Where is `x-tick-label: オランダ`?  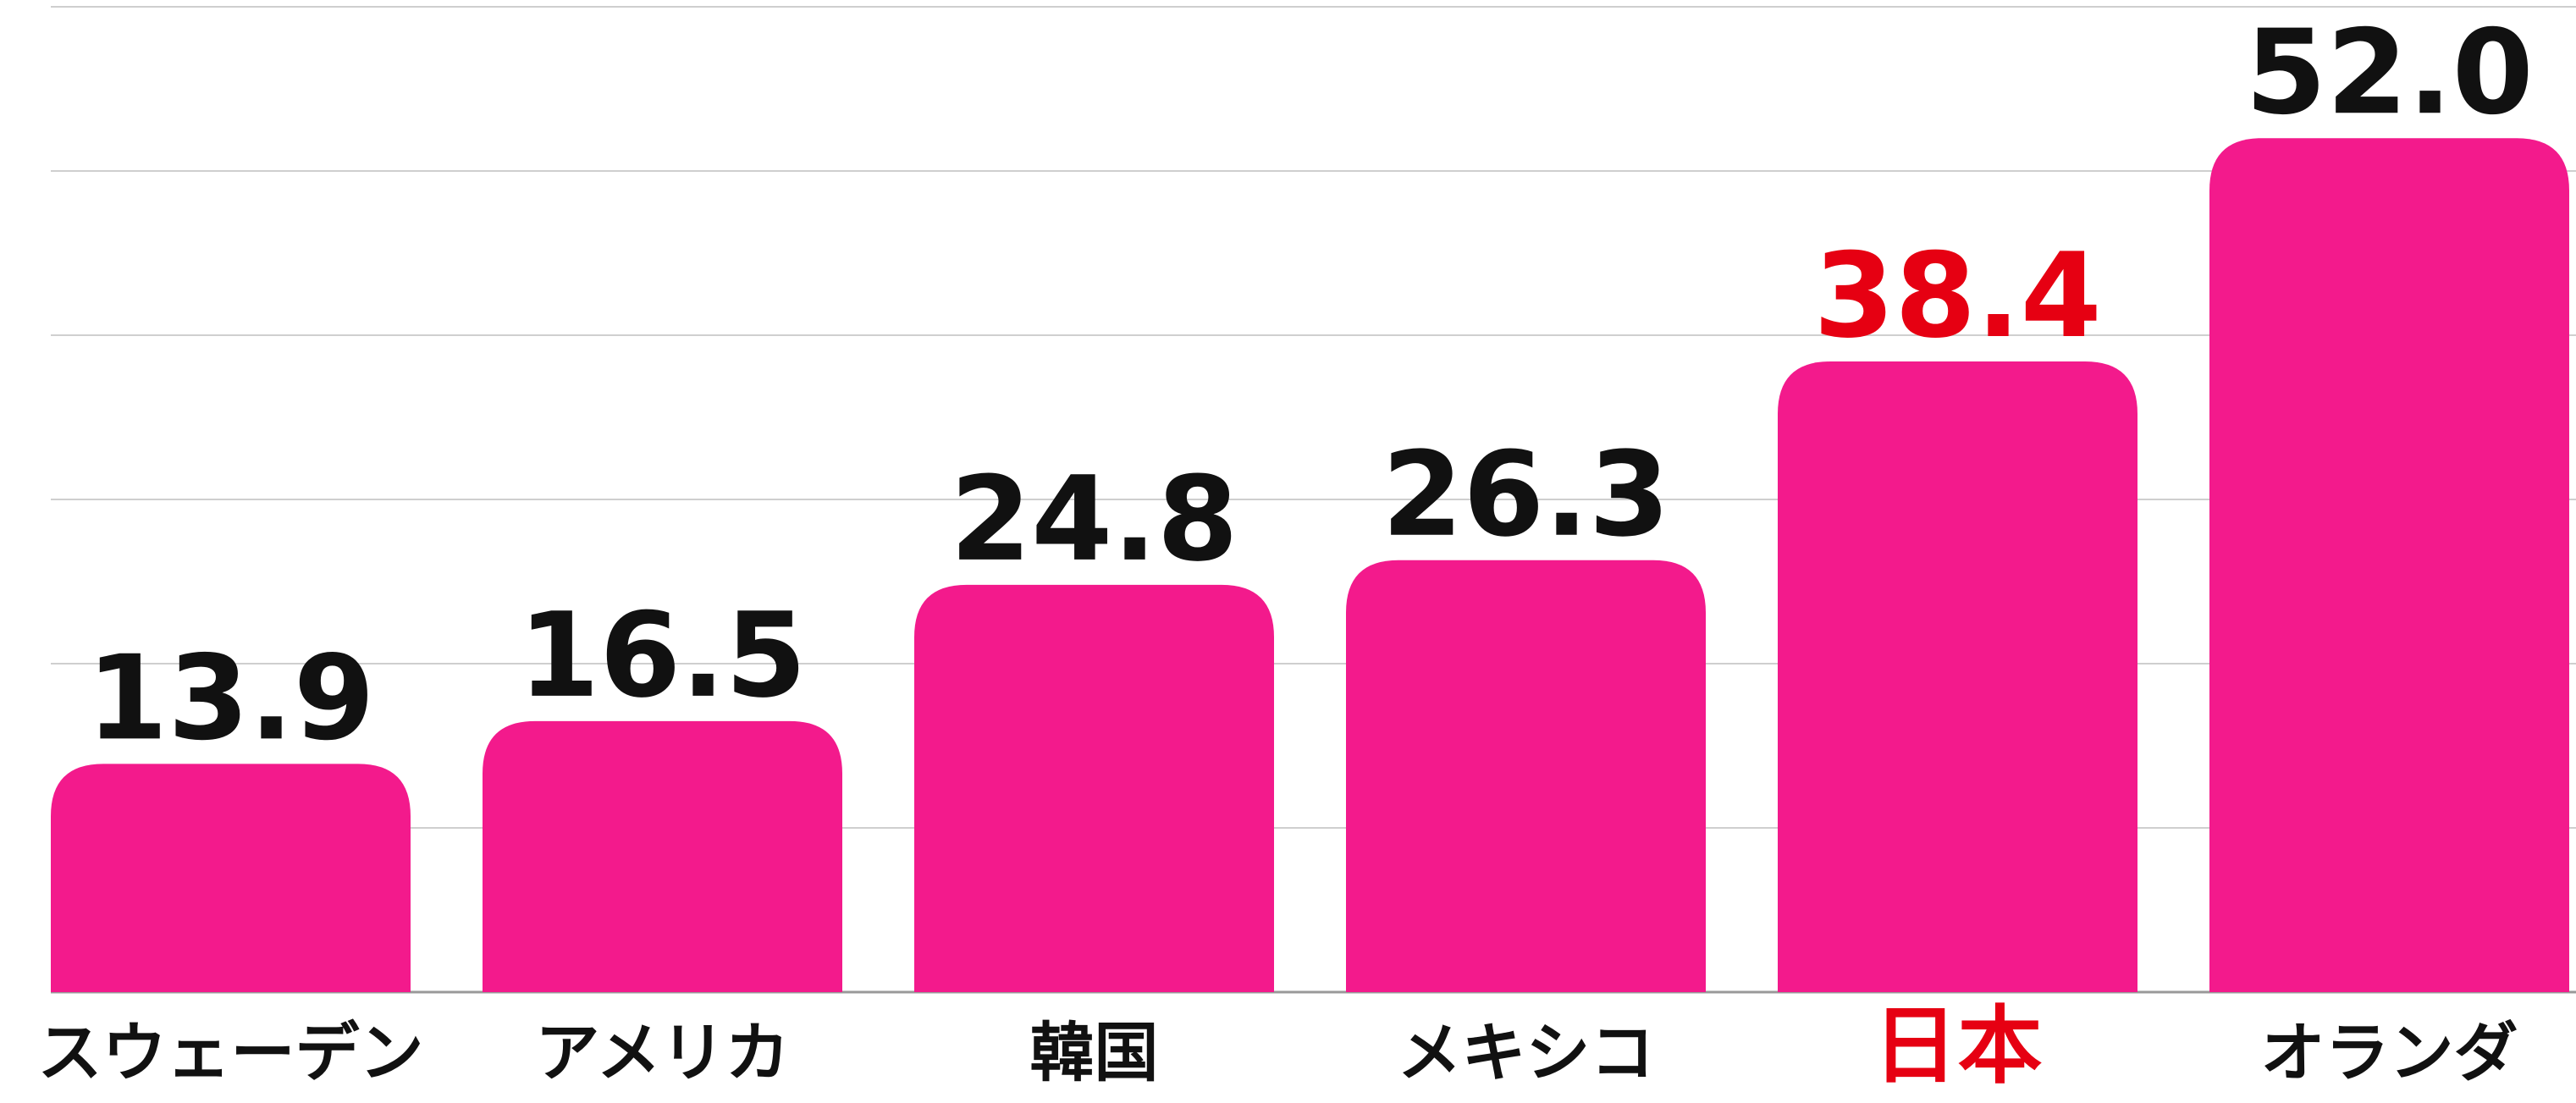 x-tick-label: オランダ is located at coordinates (2389, 1052).